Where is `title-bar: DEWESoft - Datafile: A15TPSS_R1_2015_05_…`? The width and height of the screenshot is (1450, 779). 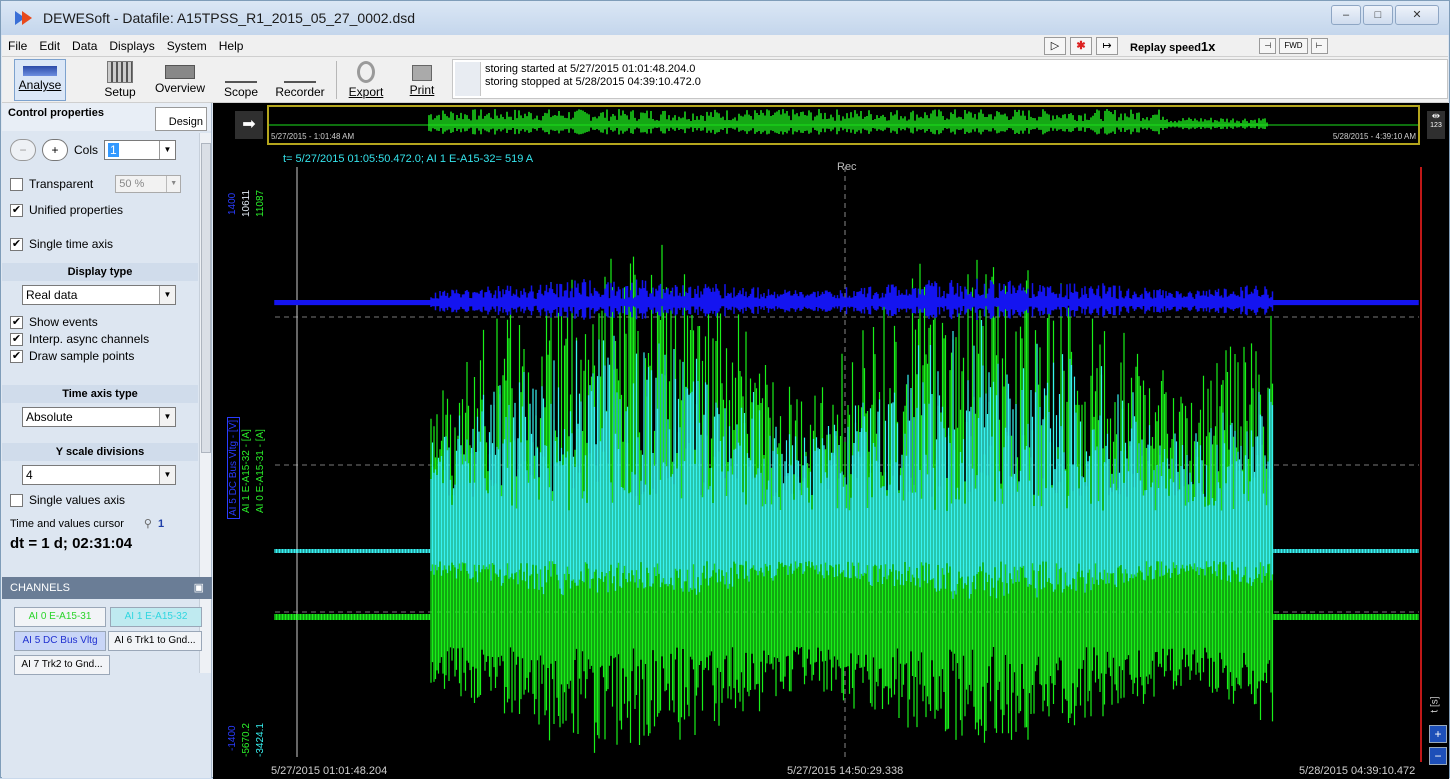
title-bar: DEWESoft - Datafile: A15TPSS_R1_2015_05_… is located at coordinates (725, 18).